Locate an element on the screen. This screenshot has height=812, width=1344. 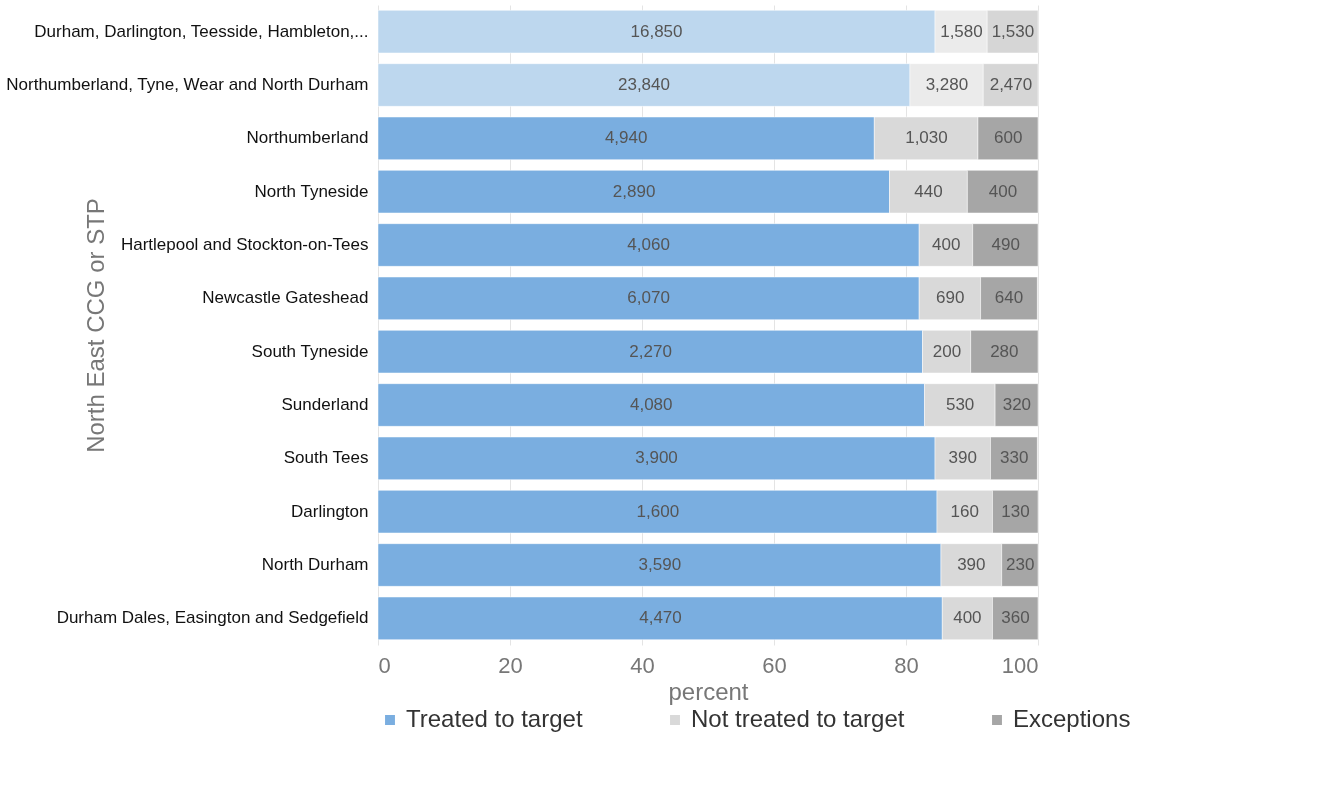
annotation: 3,900 is located at coordinates (656, 458).